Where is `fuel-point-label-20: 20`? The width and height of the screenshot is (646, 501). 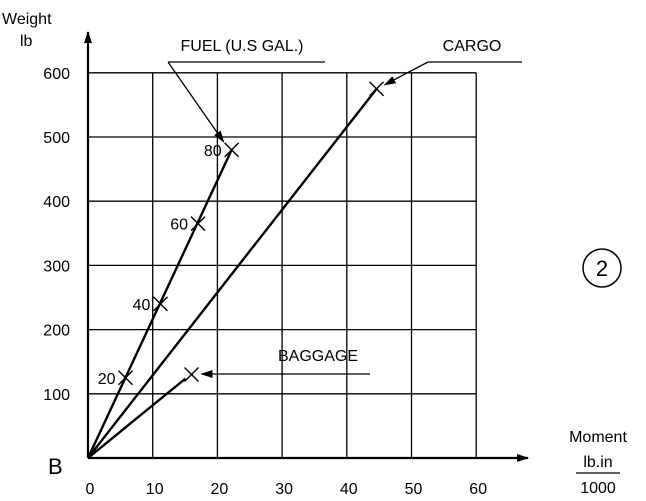
fuel-point-label-20: 20 is located at coordinates (107, 379).